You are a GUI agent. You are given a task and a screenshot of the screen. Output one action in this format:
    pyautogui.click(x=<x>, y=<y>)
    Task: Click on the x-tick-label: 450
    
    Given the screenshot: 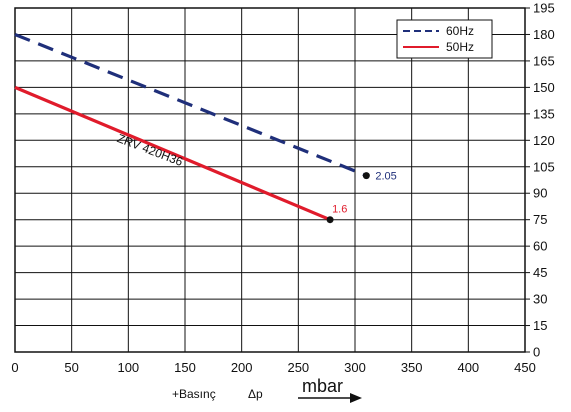 What is the action you would take?
    pyautogui.click(x=525, y=367)
    